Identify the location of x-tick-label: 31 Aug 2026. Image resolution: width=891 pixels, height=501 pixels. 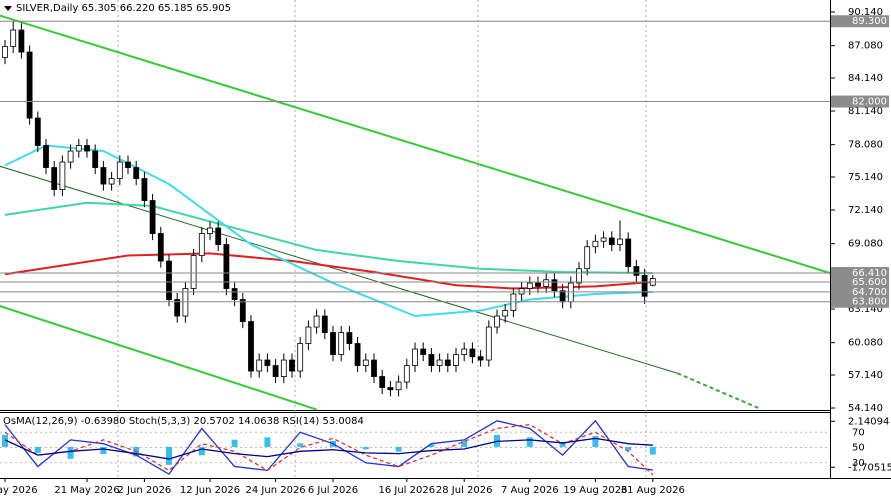
(653, 490).